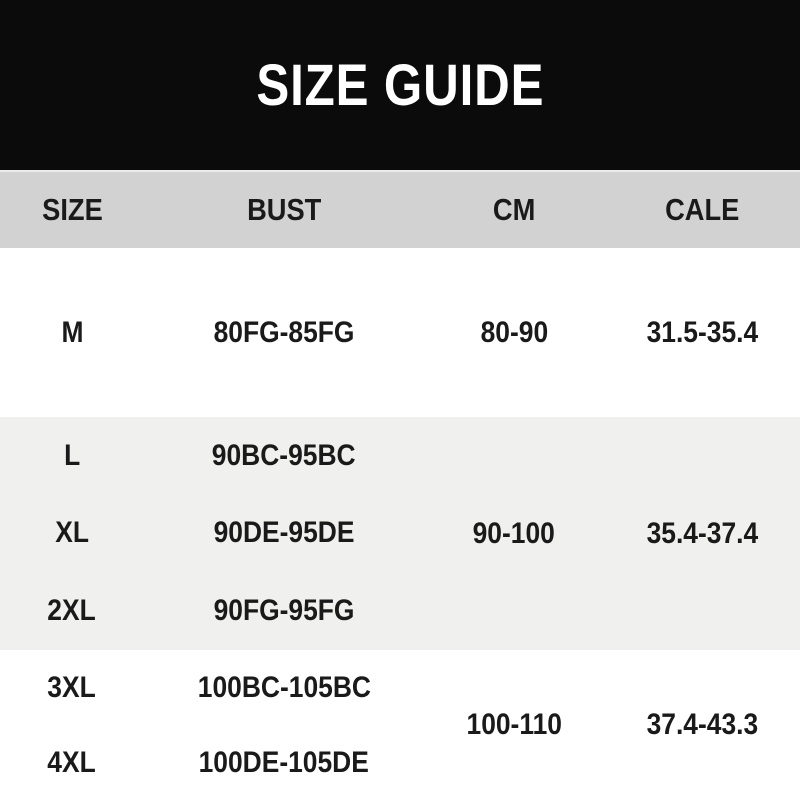  Describe the element at coordinates (514, 724) in the screenshot. I see `cm-value-group3: 100-110` at that location.